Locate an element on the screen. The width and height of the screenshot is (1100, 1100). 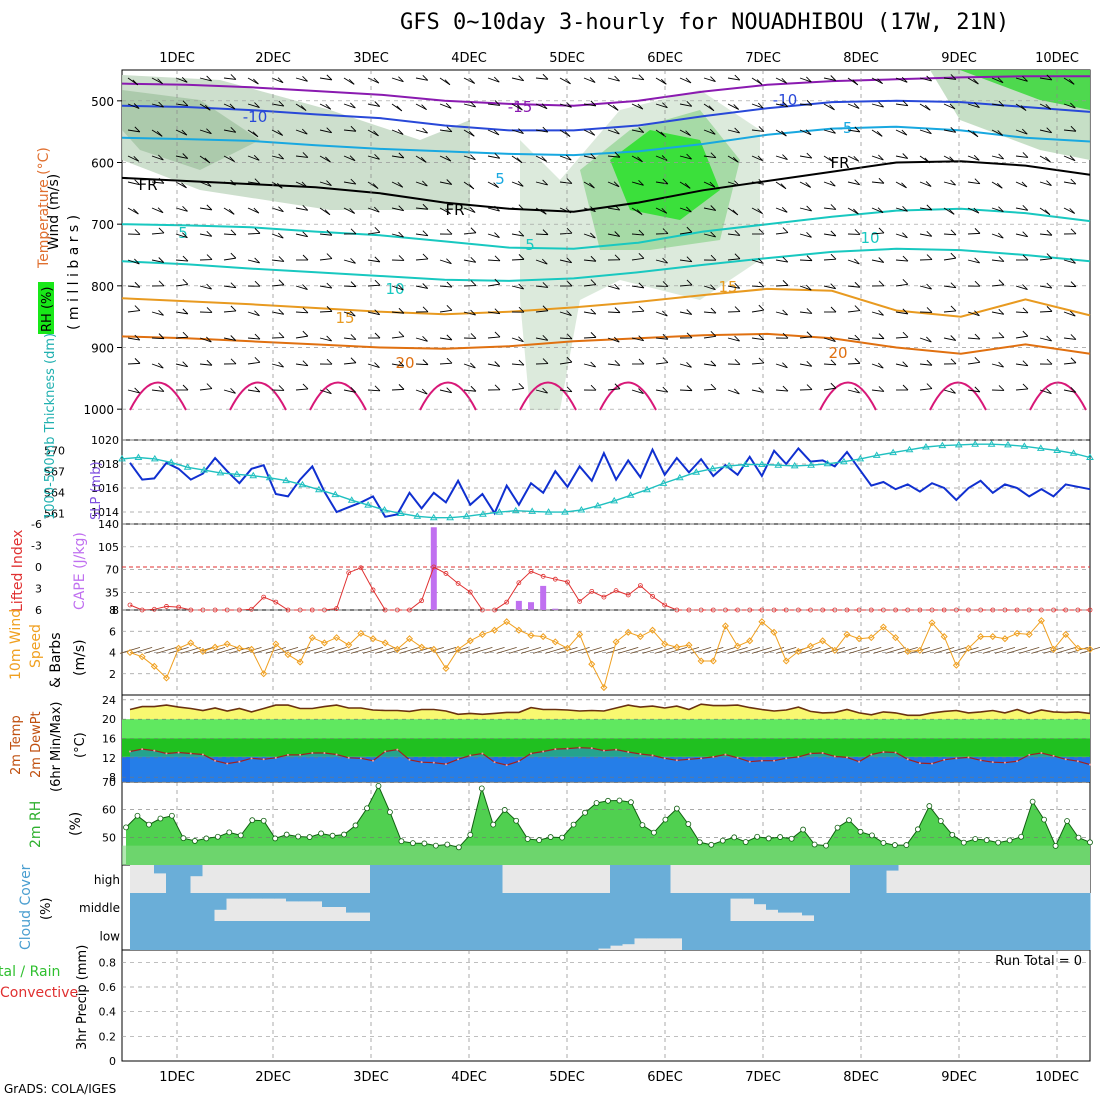
cape-axis-label: CAPE (J/kg) is located at coordinates (80, 571).